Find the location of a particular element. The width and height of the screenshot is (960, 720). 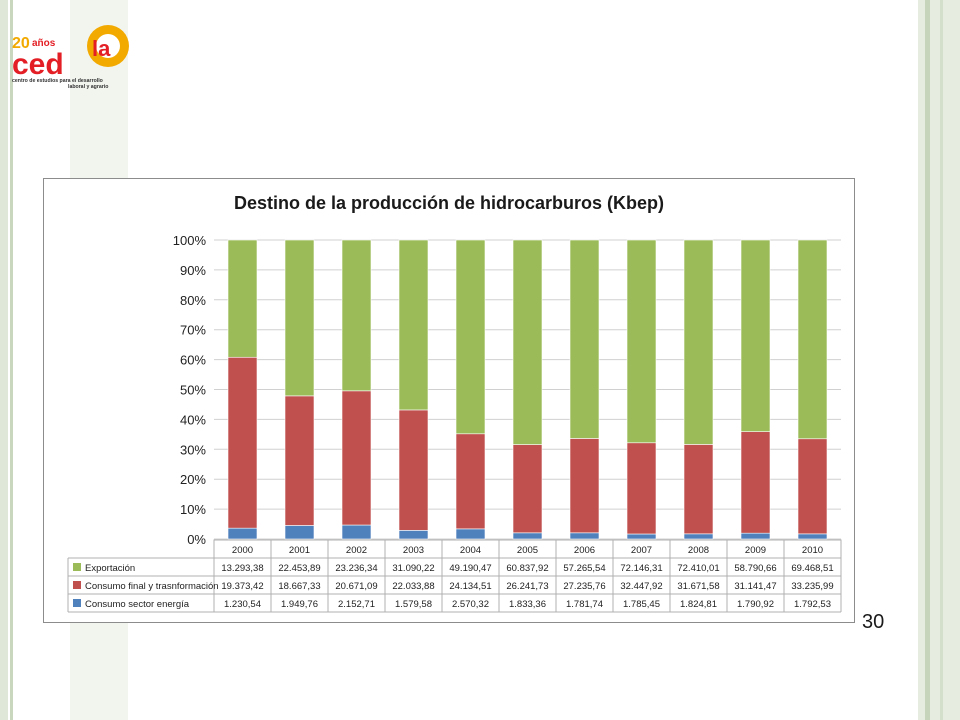

y-tick-label: 40% is located at coordinates (193, 419).